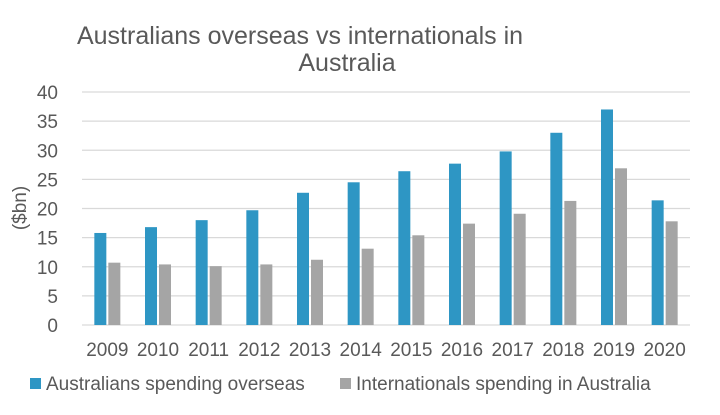 This screenshot has width=720, height=415. What do you see at coordinates (47, 210) in the screenshot?
I see `y-tick-label: 20` at bounding box center [47, 210].